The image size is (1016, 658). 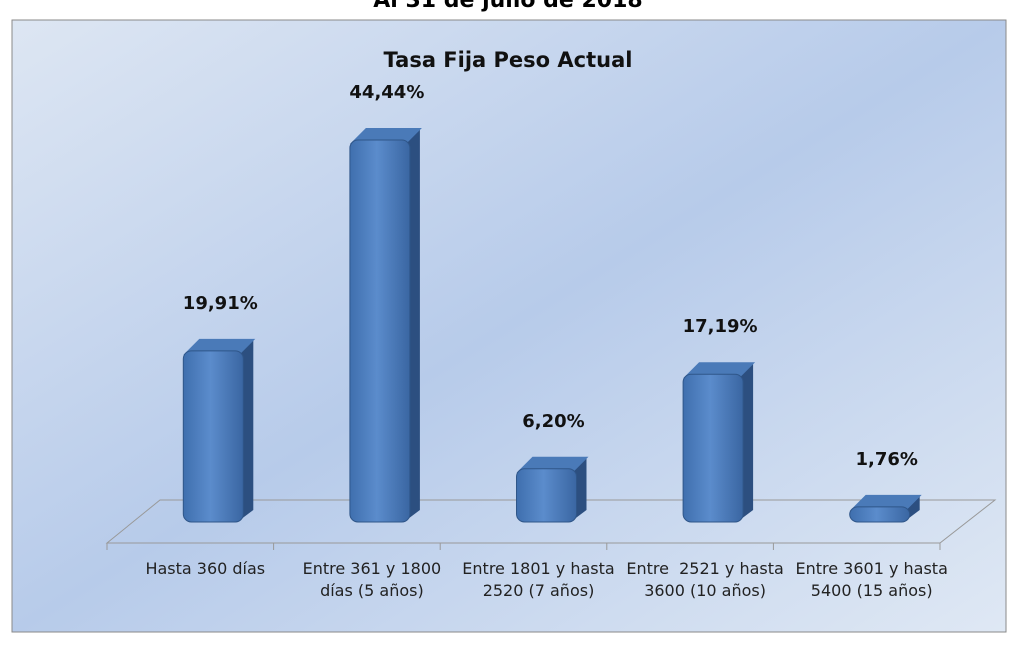 What do you see at coordinates (387, 92) in the screenshot?
I see `data-label: 44,44%` at bounding box center [387, 92].